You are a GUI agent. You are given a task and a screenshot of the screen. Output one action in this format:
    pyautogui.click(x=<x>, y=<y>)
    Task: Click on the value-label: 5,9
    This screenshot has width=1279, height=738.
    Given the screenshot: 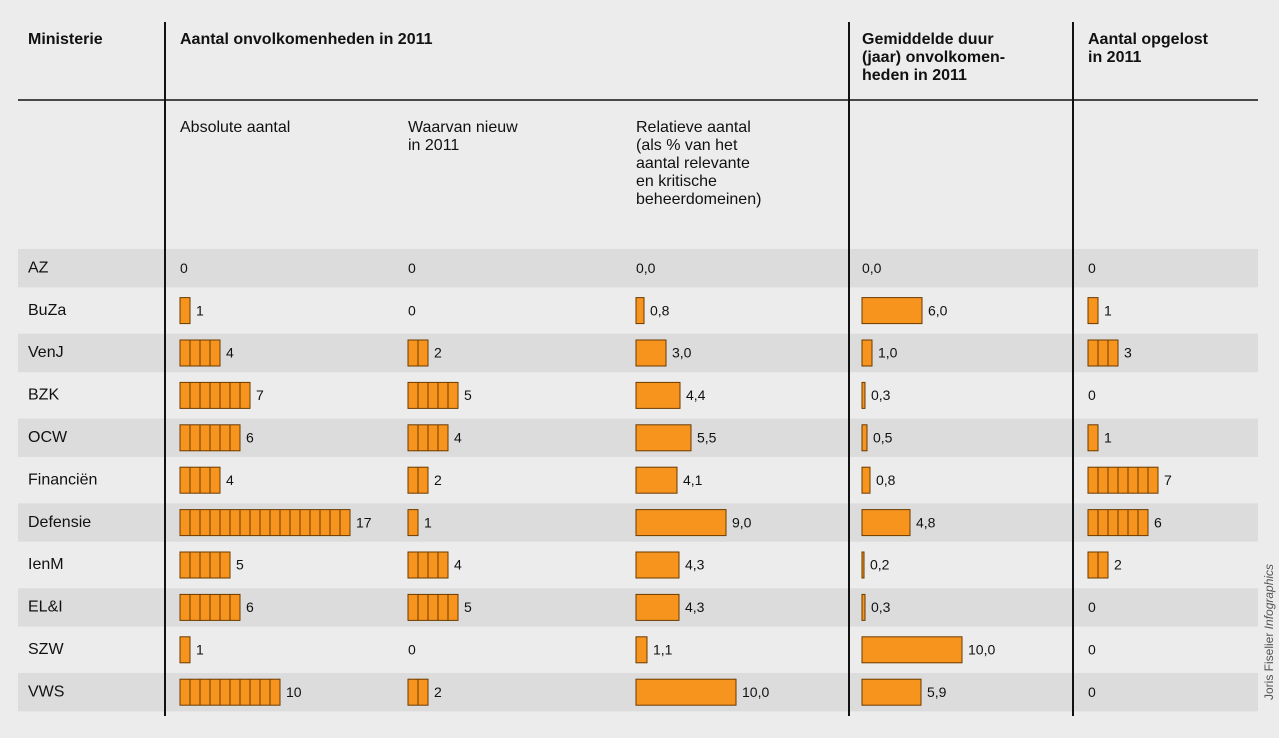 What is the action you would take?
    pyautogui.click(x=937, y=692)
    